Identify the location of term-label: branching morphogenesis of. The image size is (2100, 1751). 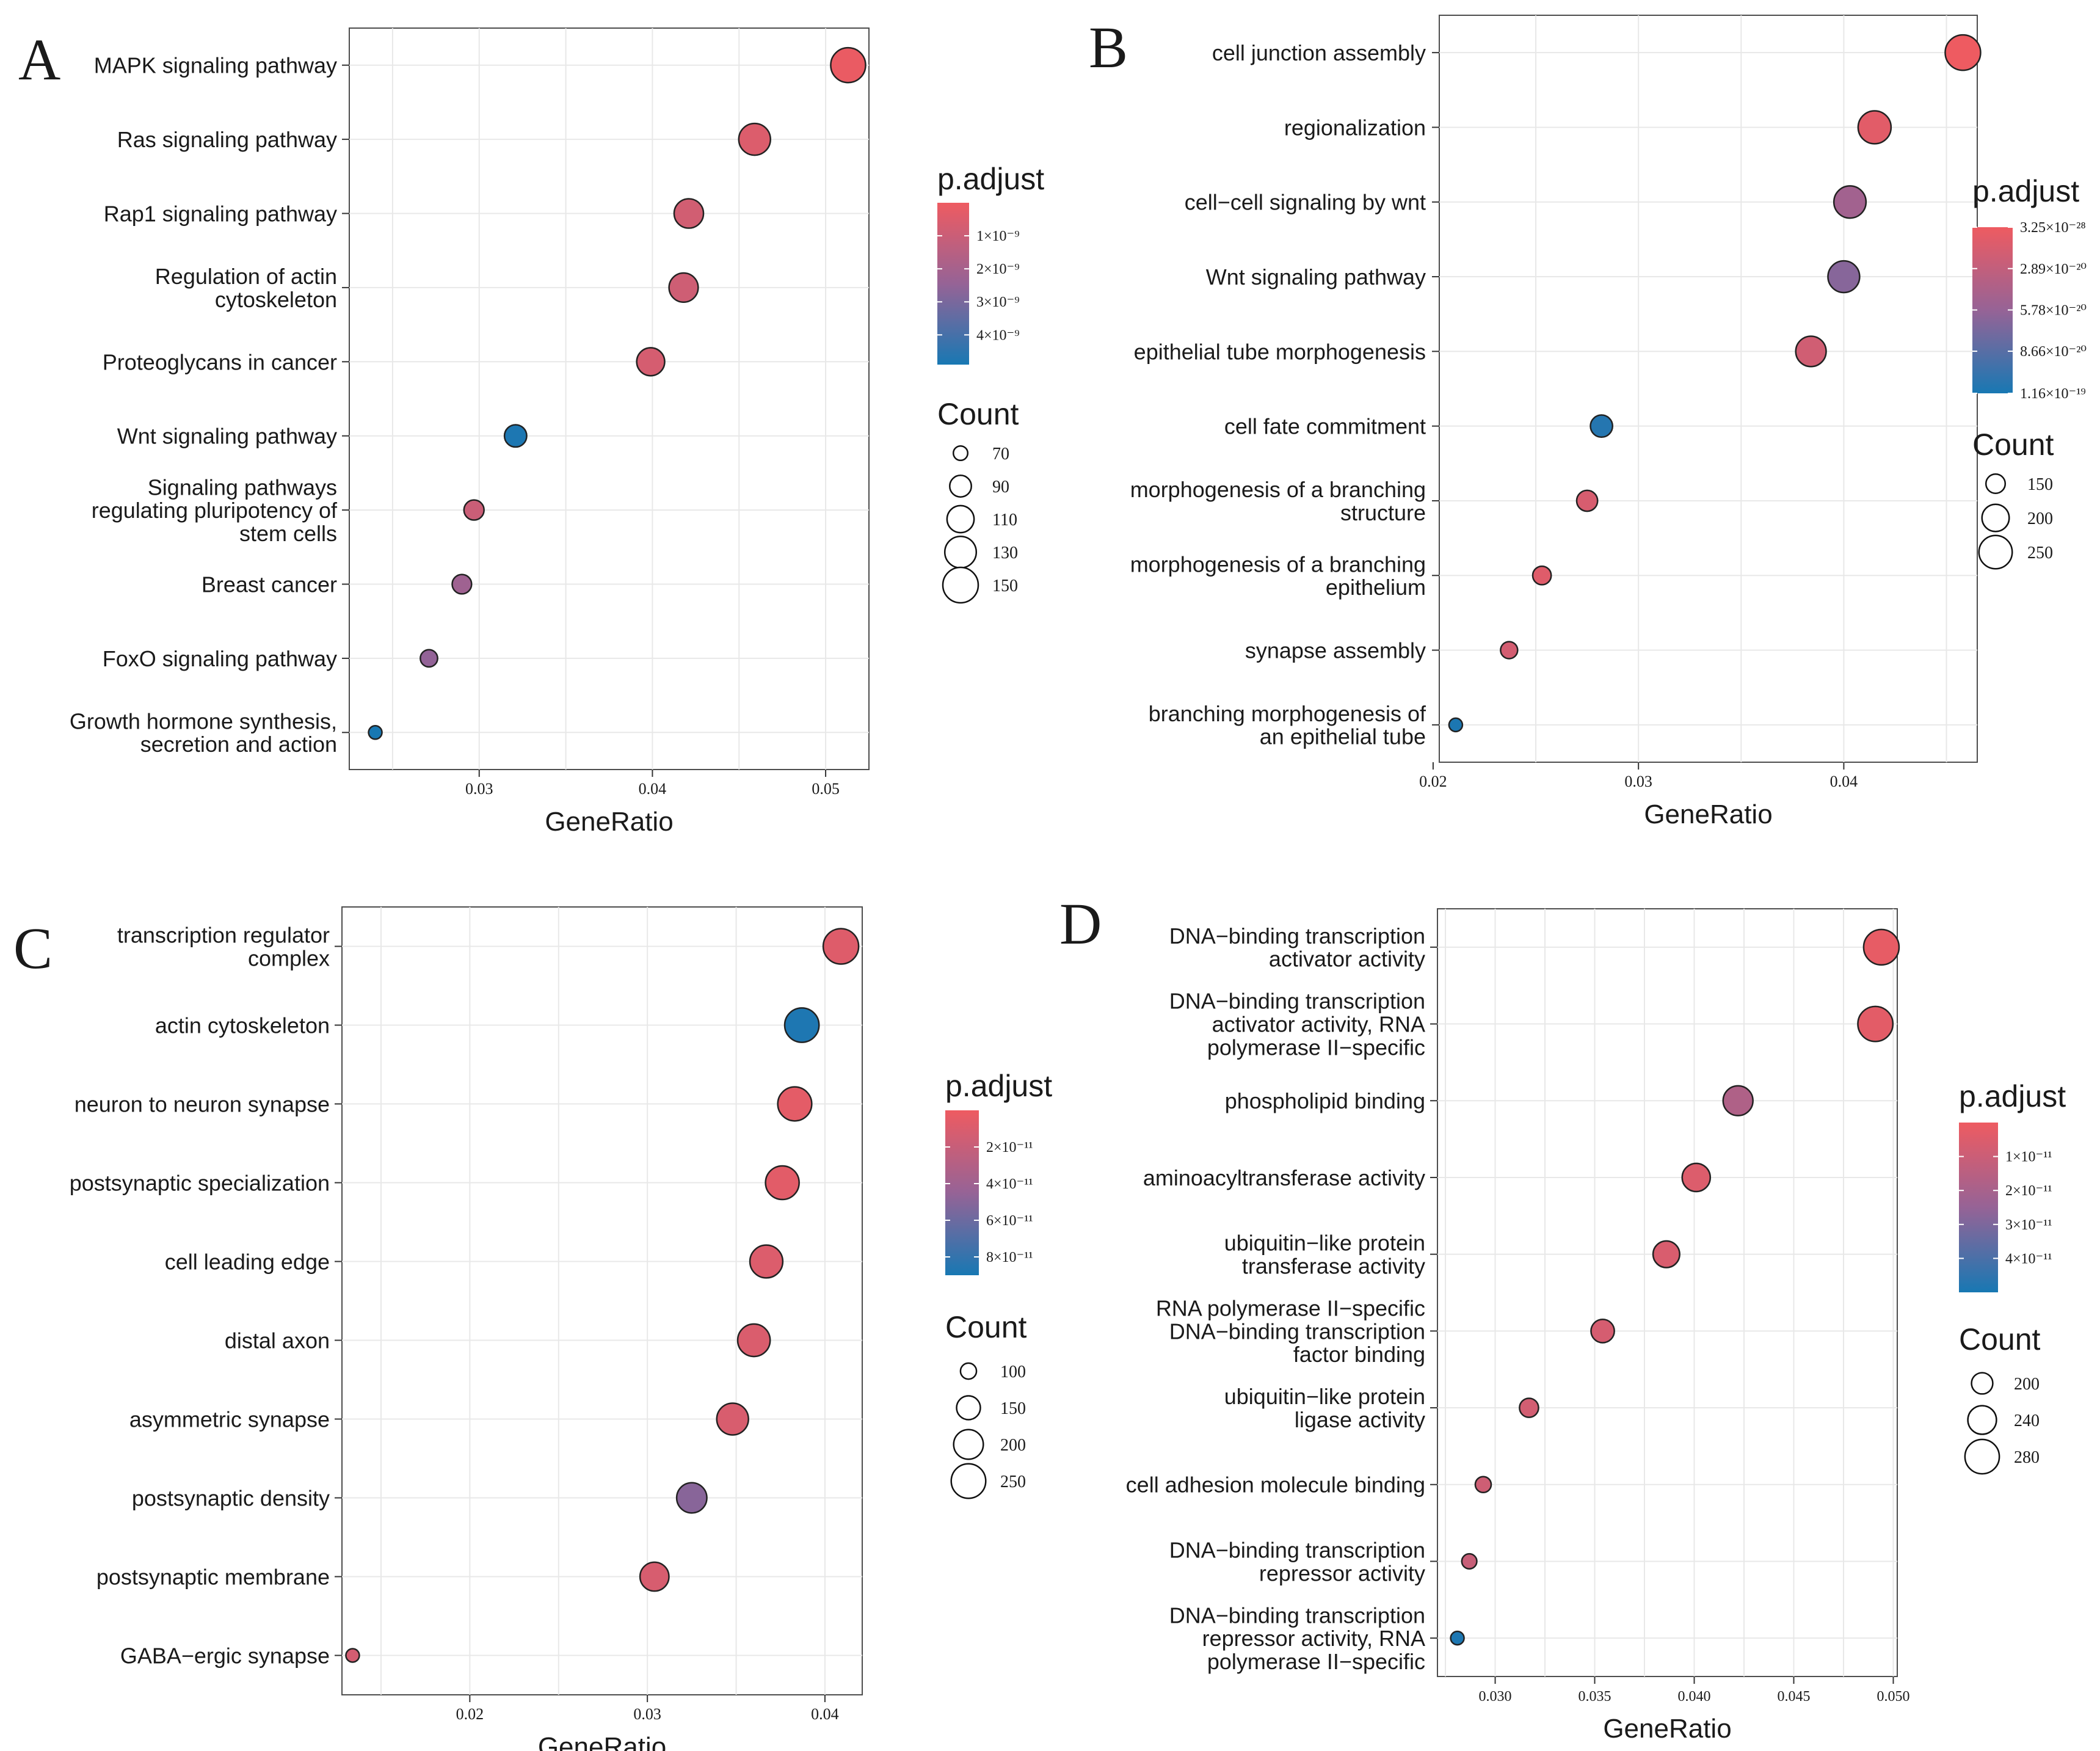
(1287, 713).